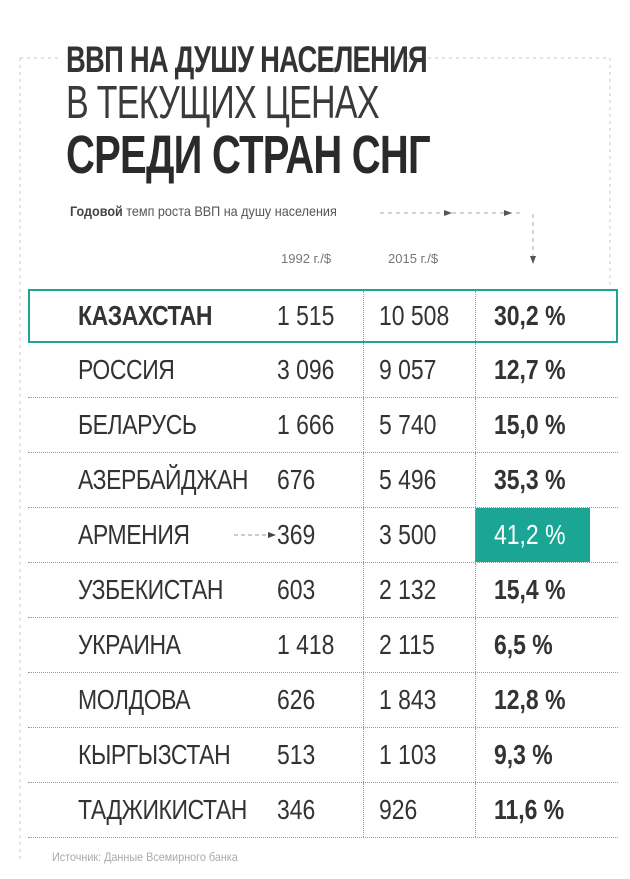 The image size is (630, 879). Describe the element at coordinates (408, 369) in the screenshot. I see `value-2015: 9 057` at that location.